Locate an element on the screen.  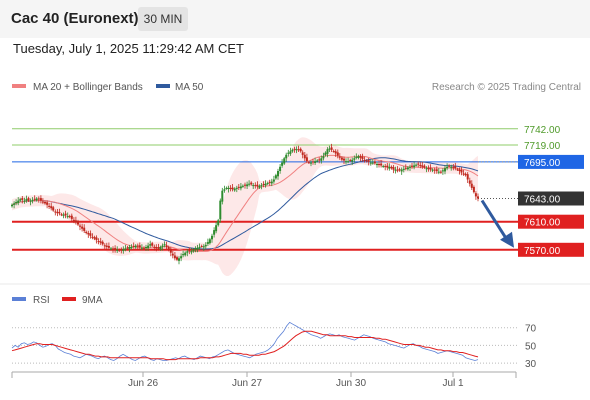
level-label-text: 7695.00 is located at coordinates (542, 163).